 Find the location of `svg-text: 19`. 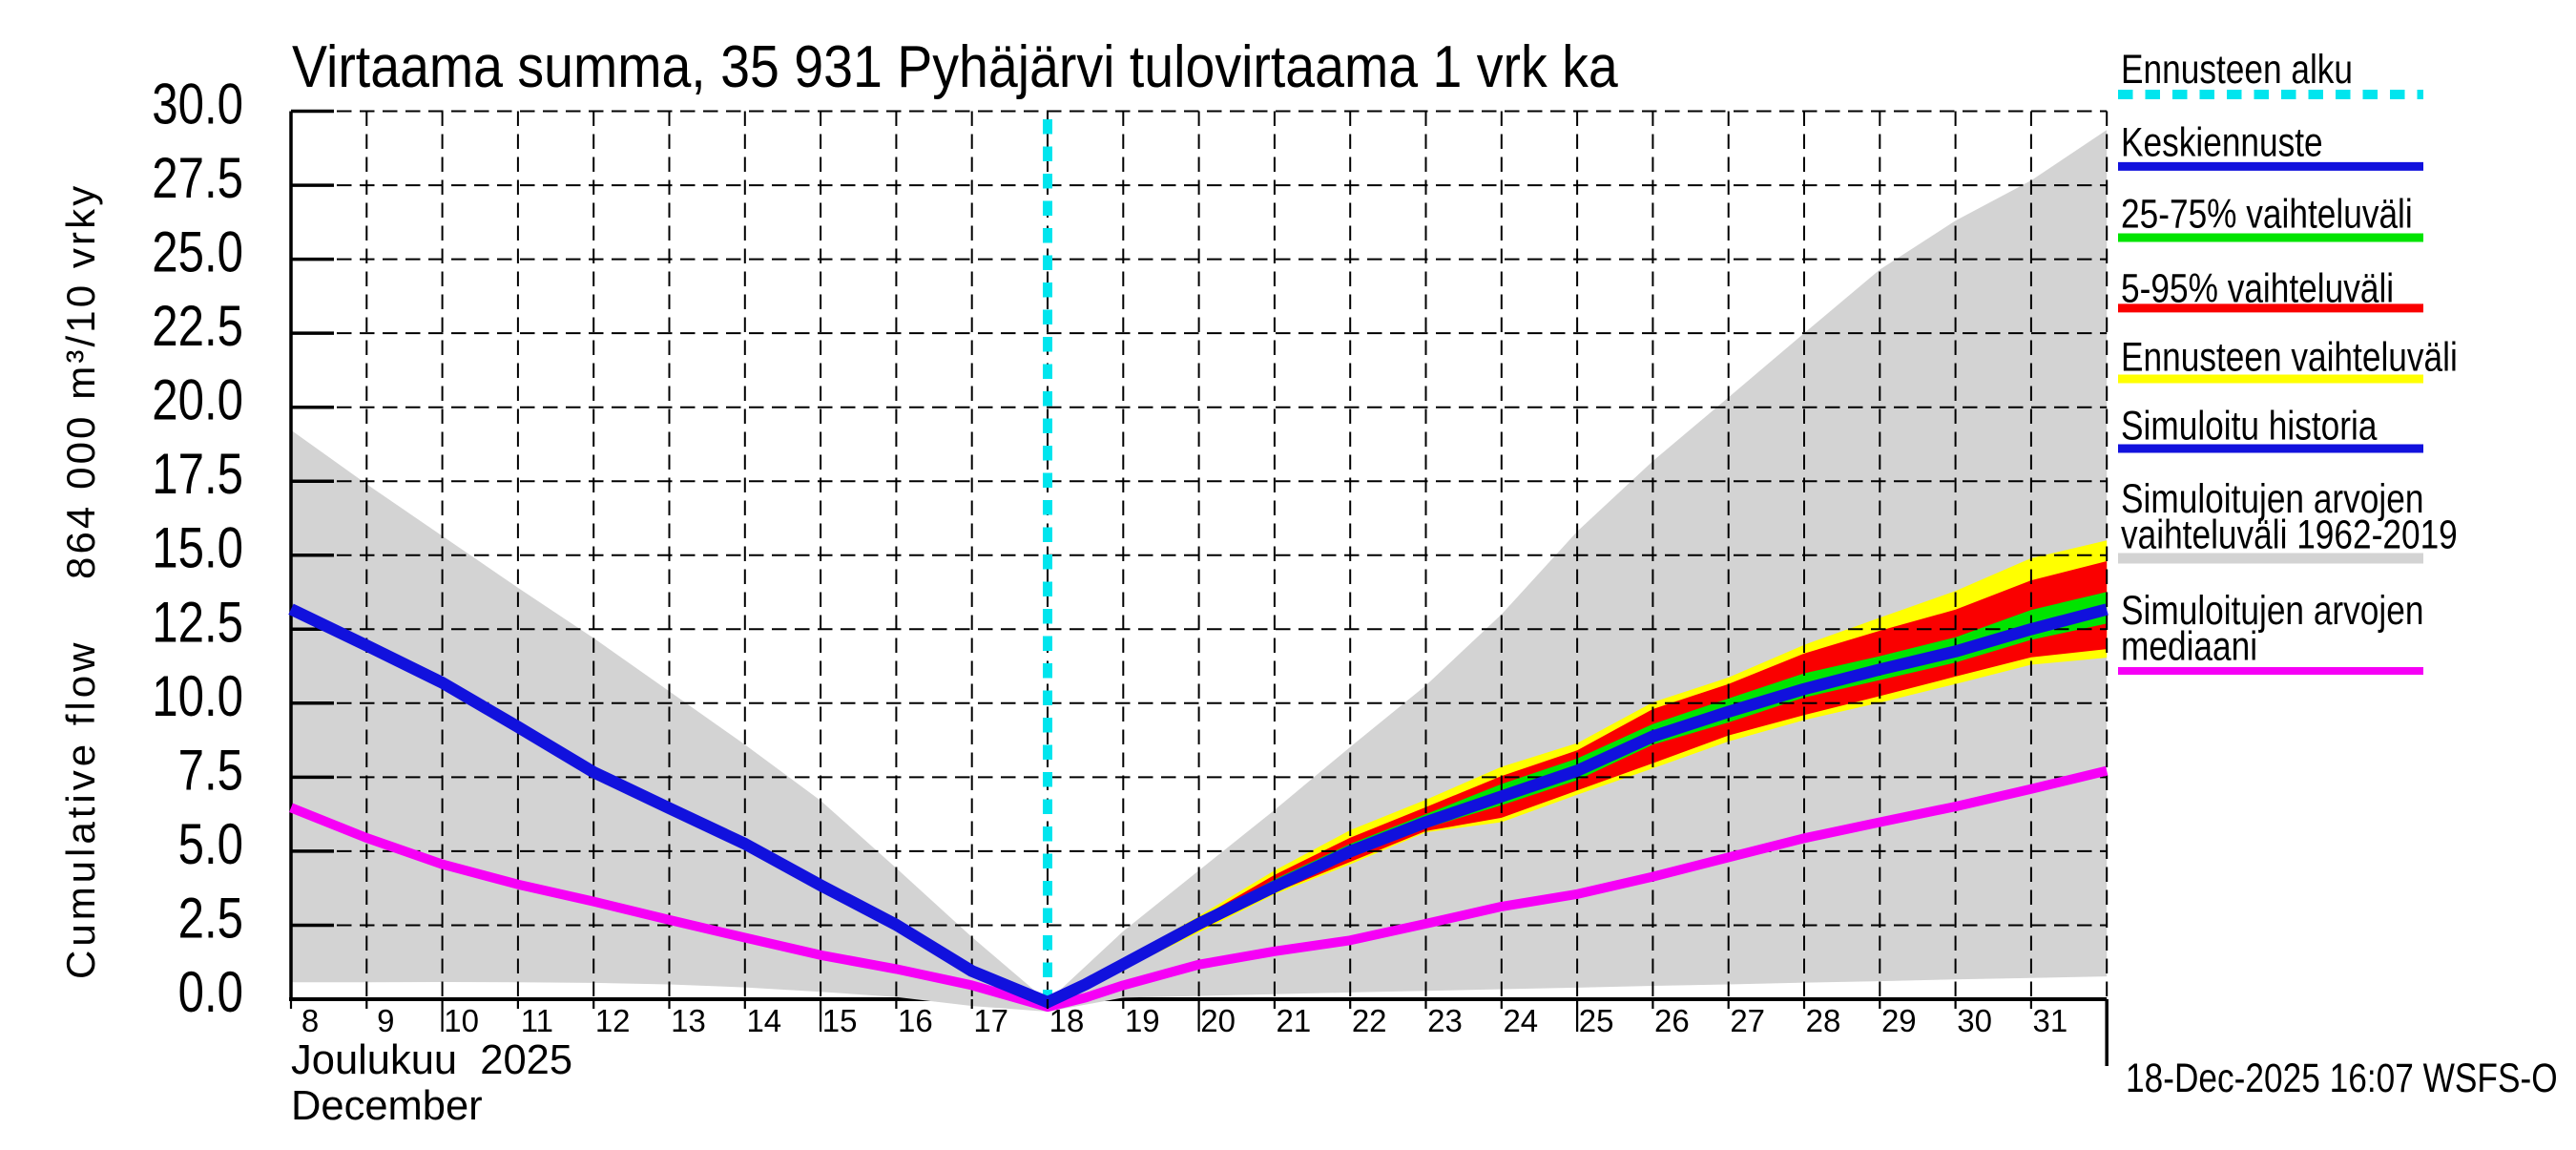

svg-text: 19 is located at coordinates (1142, 1020).